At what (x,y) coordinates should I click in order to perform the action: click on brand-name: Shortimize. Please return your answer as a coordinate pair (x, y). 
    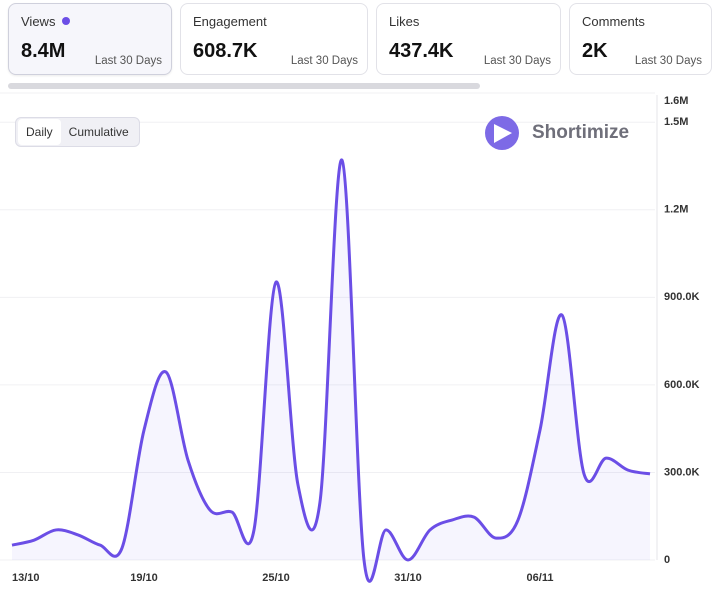
    Looking at the image, I should click on (580, 132).